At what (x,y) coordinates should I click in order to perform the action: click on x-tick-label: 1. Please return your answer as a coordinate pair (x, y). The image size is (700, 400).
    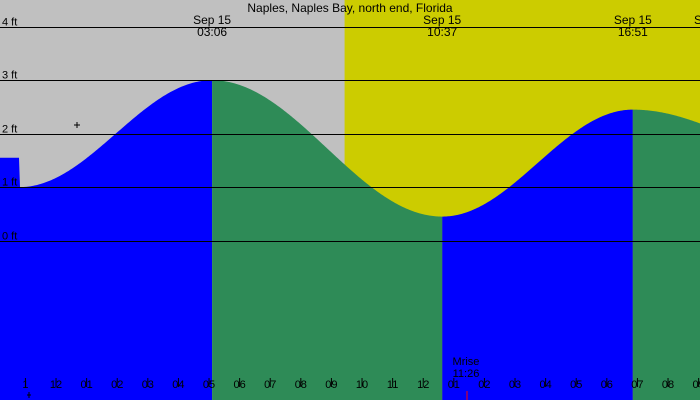
    Looking at the image, I should click on (25, 385).